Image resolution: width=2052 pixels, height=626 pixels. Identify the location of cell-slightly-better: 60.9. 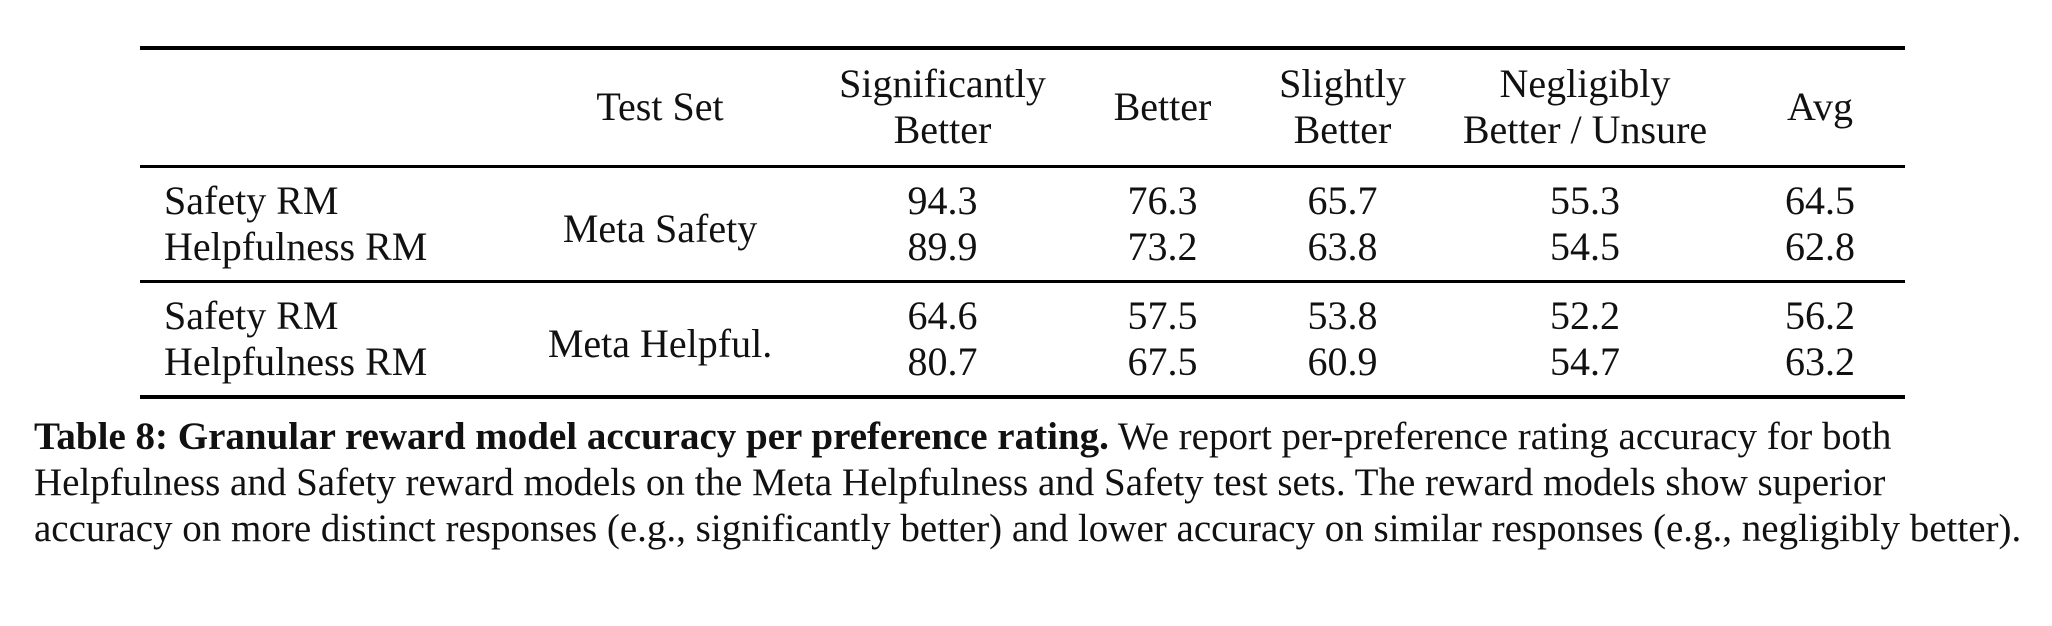
(1342, 361).